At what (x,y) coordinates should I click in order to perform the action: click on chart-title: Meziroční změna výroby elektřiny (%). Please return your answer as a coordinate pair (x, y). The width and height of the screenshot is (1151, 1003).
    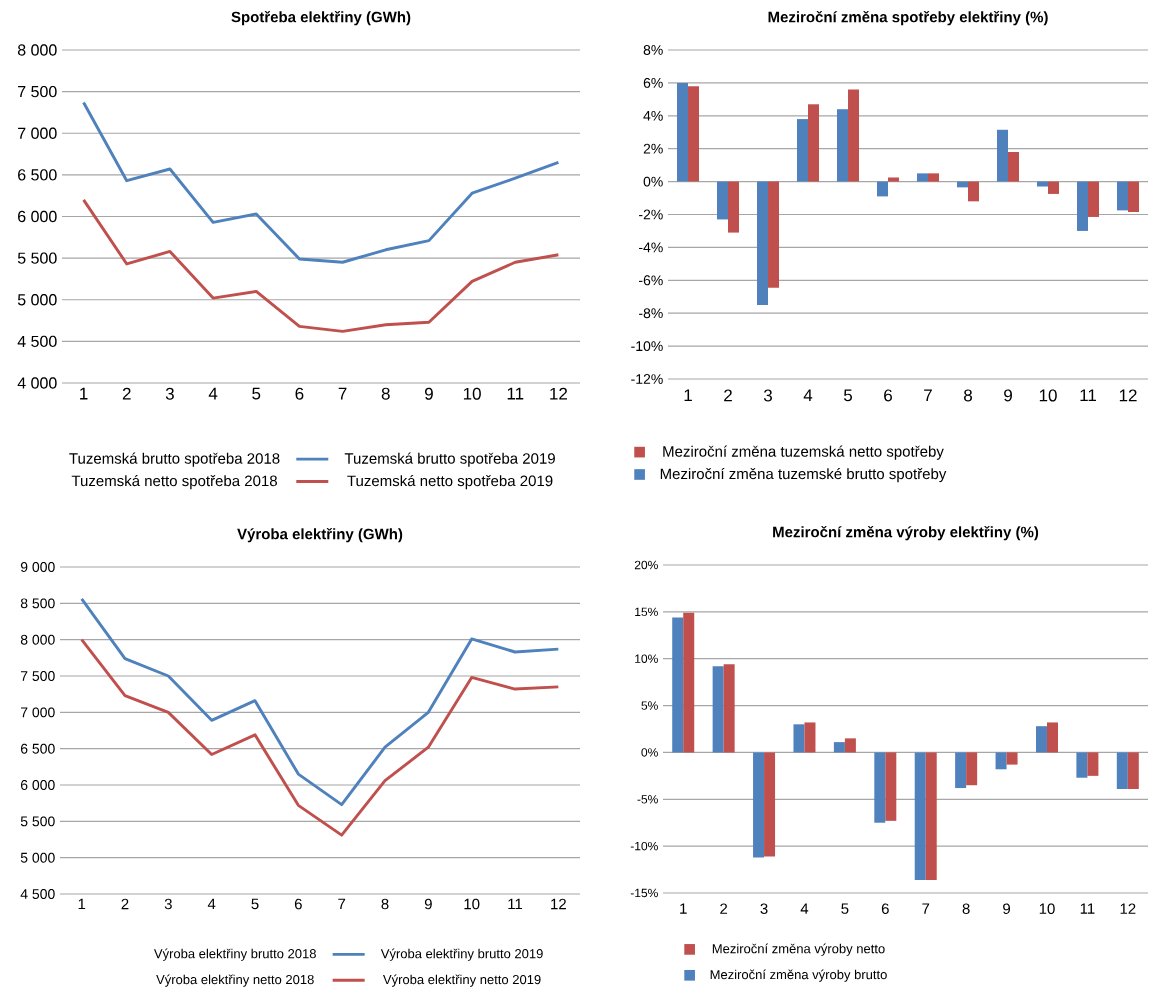
    Looking at the image, I should click on (906, 533).